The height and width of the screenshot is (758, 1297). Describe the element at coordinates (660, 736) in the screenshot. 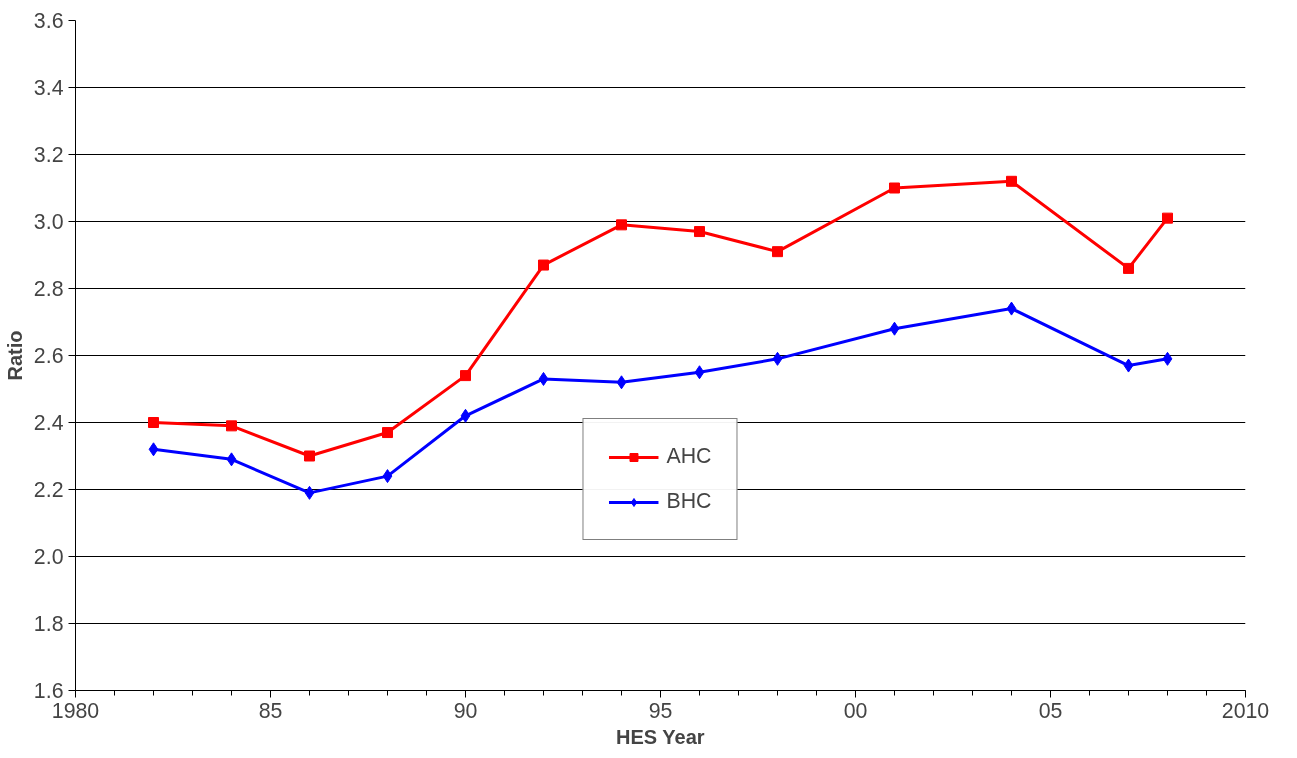

I see `x-axis-title: HES Year` at that location.